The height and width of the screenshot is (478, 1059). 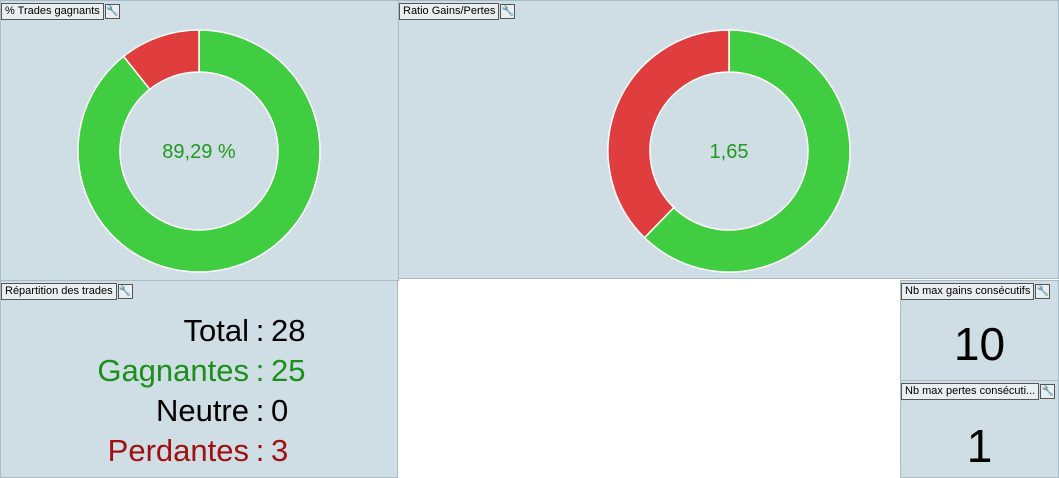 I want to click on breakdown-row: Gagnantes:25, so click(x=200, y=371).